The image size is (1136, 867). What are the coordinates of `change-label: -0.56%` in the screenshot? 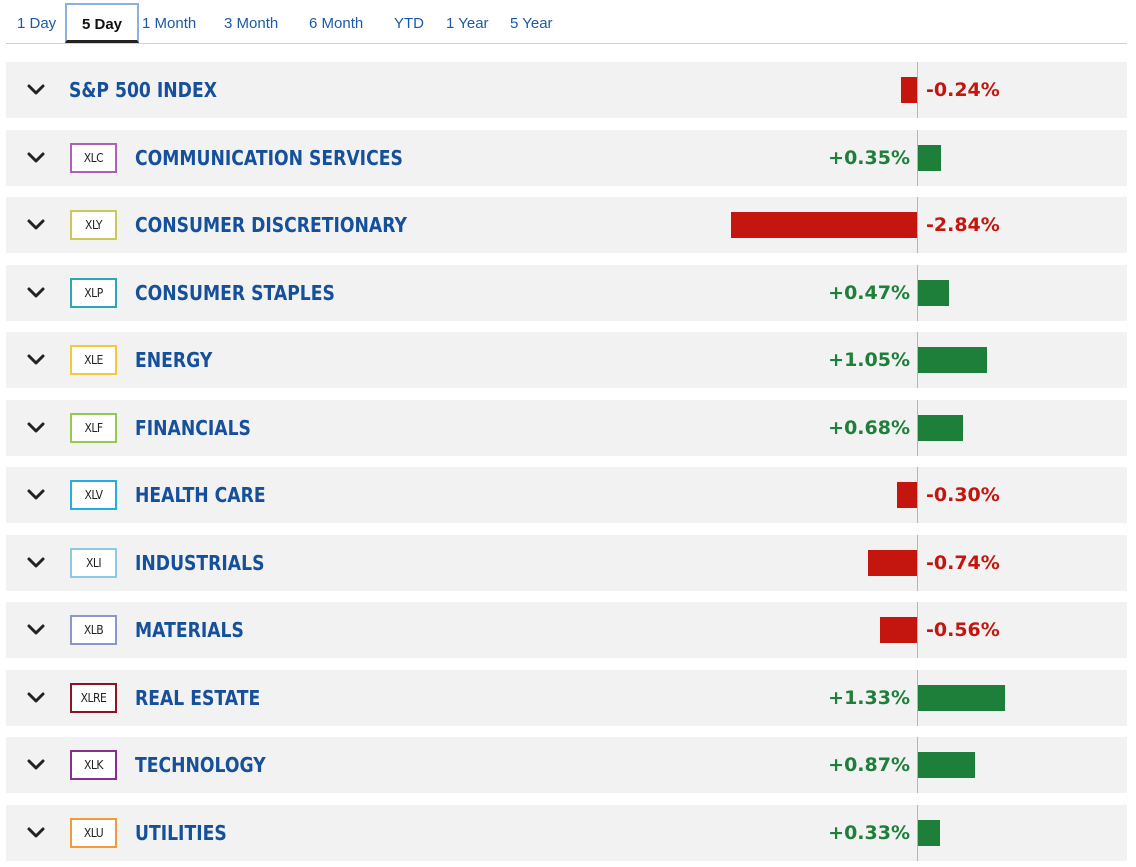 It's located at (963, 630).